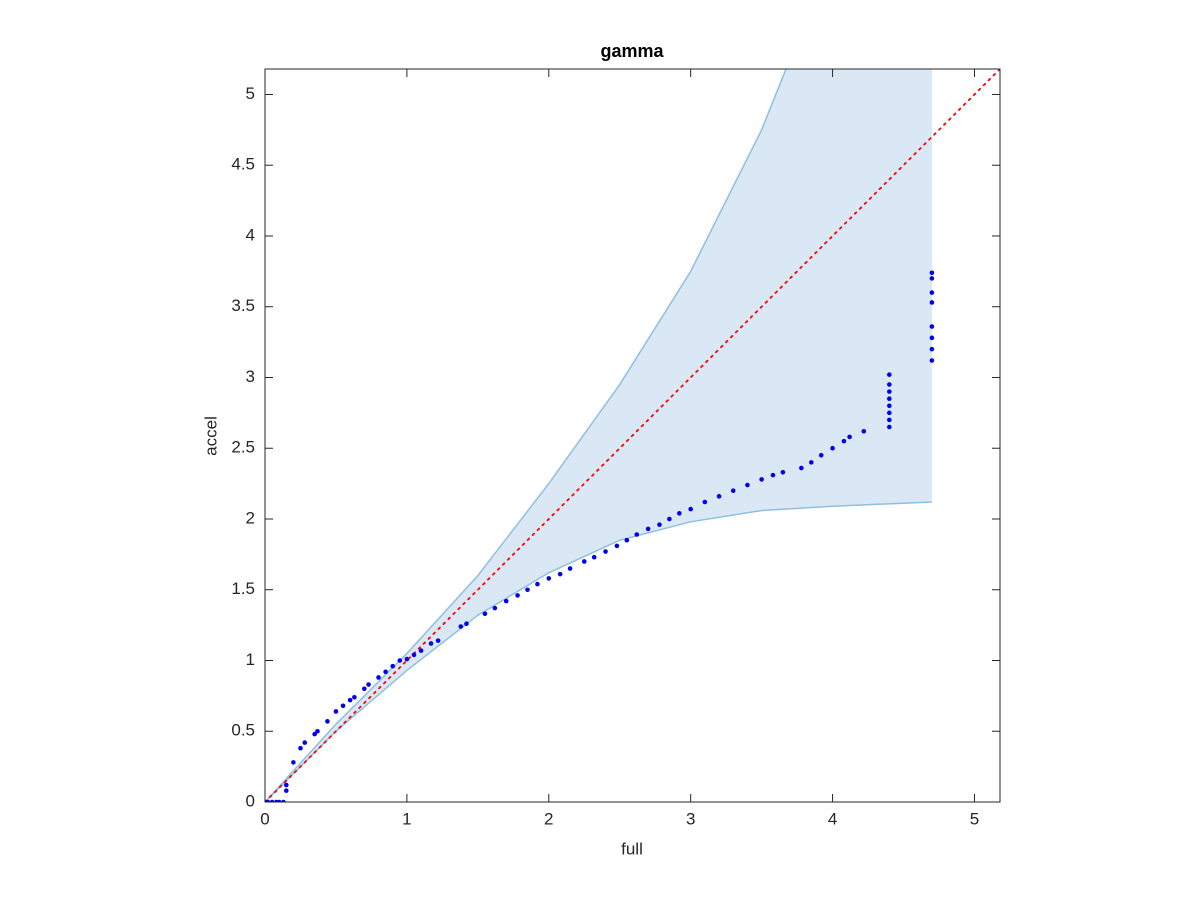 The width and height of the screenshot is (1200, 900). Describe the element at coordinates (406, 818) in the screenshot. I see `x-tick-label: 1` at that location.